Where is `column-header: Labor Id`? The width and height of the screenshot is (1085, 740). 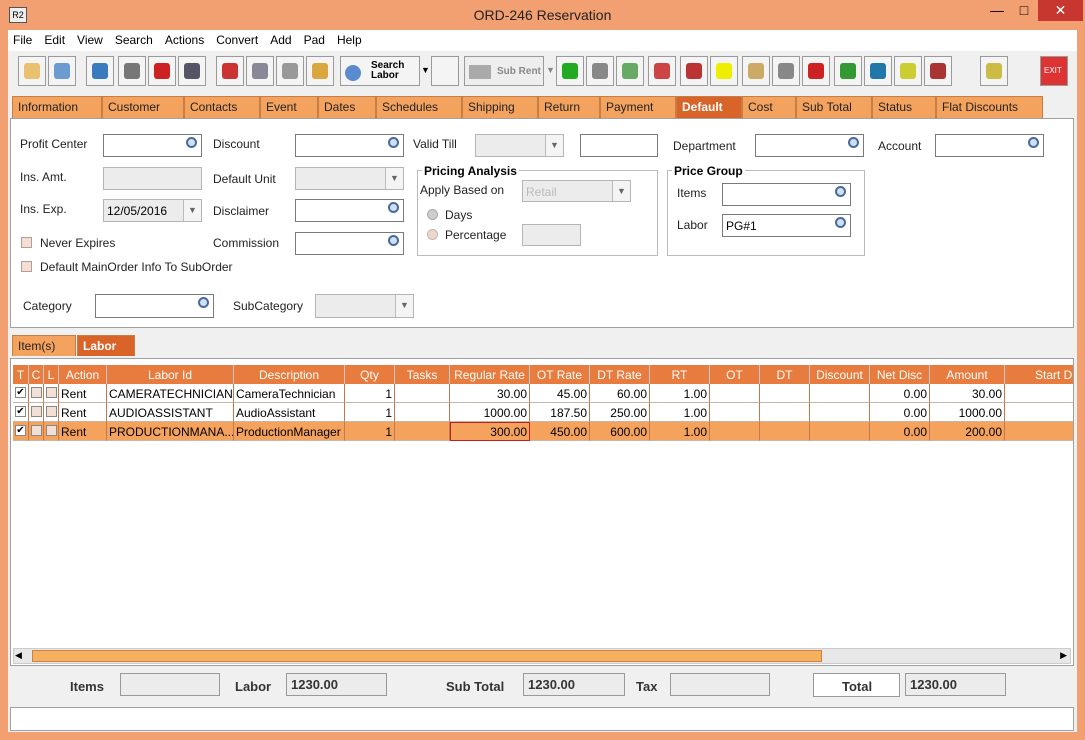
column-header: Labor Id is located at coordinates (170, 374).